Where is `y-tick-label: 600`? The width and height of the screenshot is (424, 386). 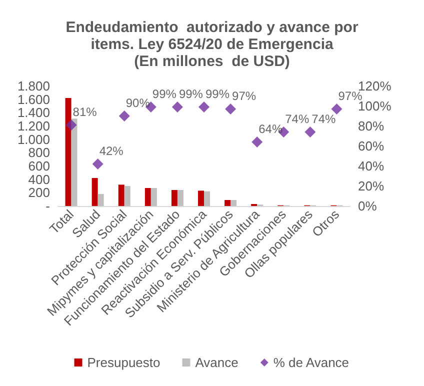 y-tick-label: 600 is located at coordinates (39, 166).